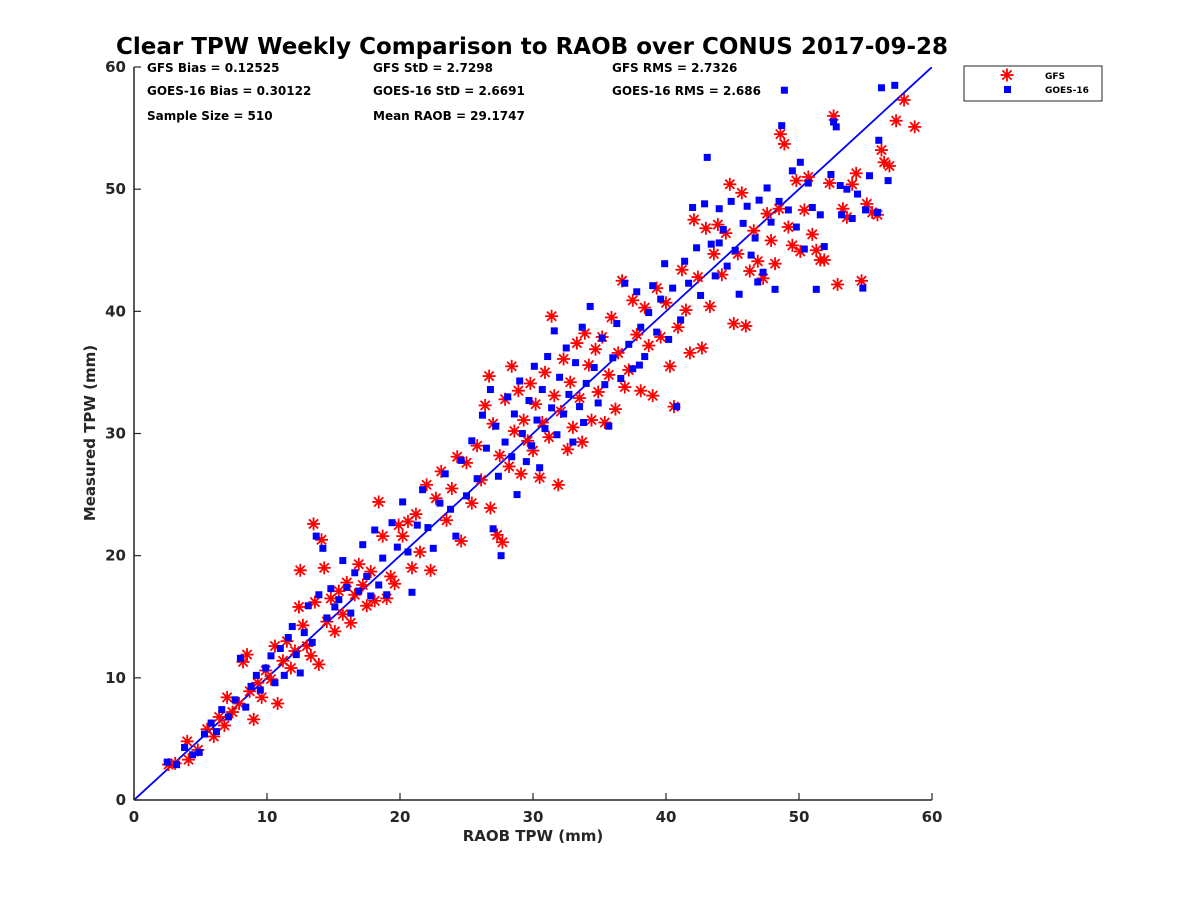 Image resolution: width=1200 pixels, height=900 pixels. Describe the element at coordinates (115, 556) in the screenshot. I see `y-tick-label: 20` at that location.